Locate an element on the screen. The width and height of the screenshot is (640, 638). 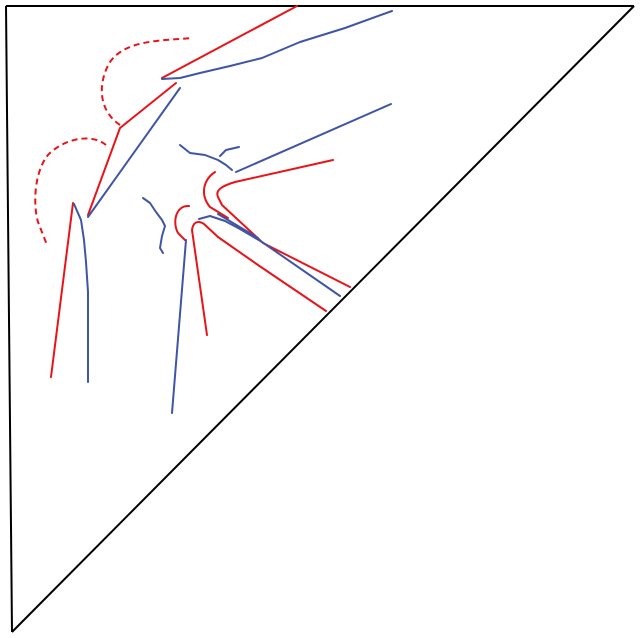
dashed-arc-upper is located at coordinates (147, 81).